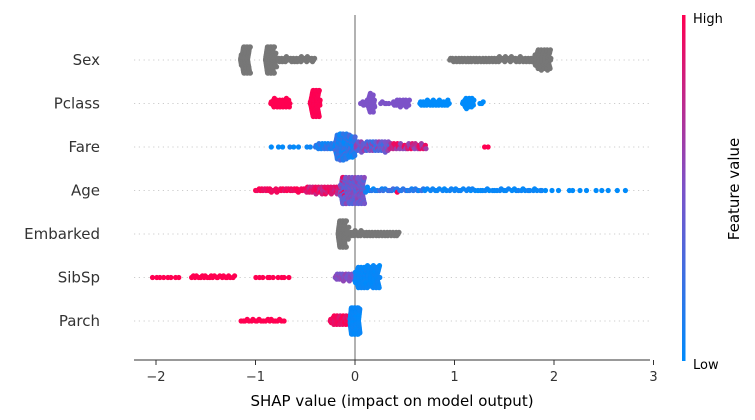 The image size is (755, 420). What do you see at coordinates (708, 19) in the screenshot?
I see `colorbar-high-label: High` at bounding box center [708, 19].